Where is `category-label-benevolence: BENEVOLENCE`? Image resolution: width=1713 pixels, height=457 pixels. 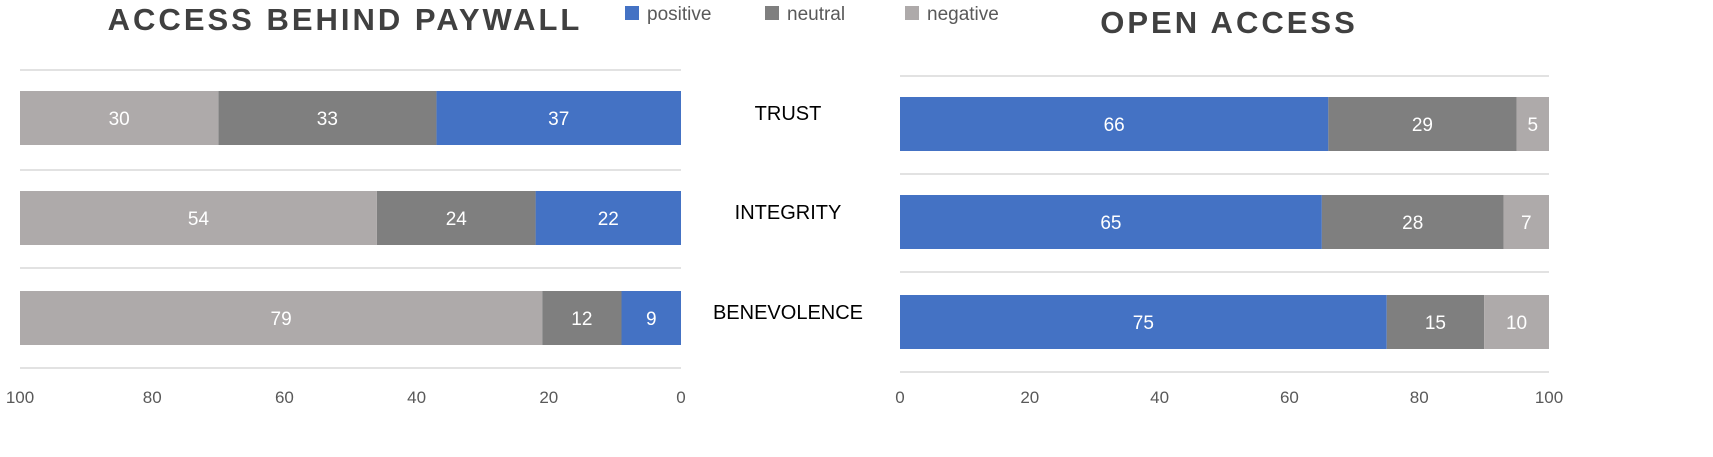
category-label-benevolence: BENEVOLENCE is located at coordinates (788, 313).